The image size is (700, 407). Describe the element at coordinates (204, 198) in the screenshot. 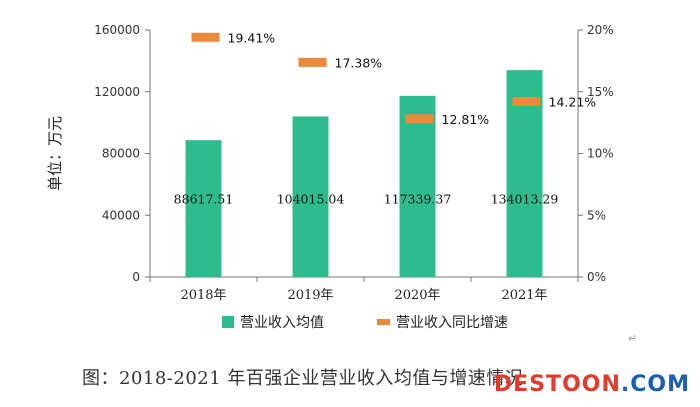

I see `bar-value-label: 88617.51` at that location.